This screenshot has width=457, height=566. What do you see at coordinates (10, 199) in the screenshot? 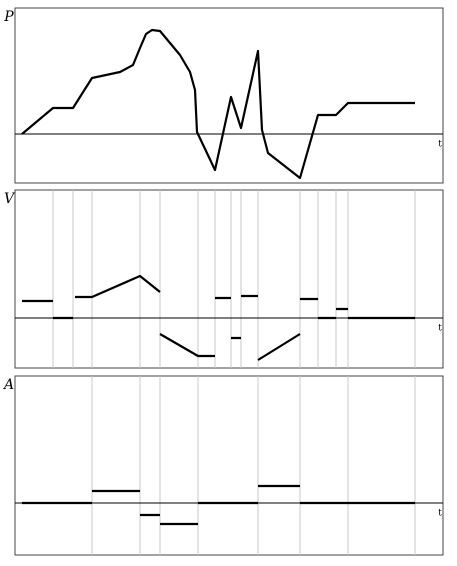
I see `y-axis-label: V` at bounding box center [10, 199].